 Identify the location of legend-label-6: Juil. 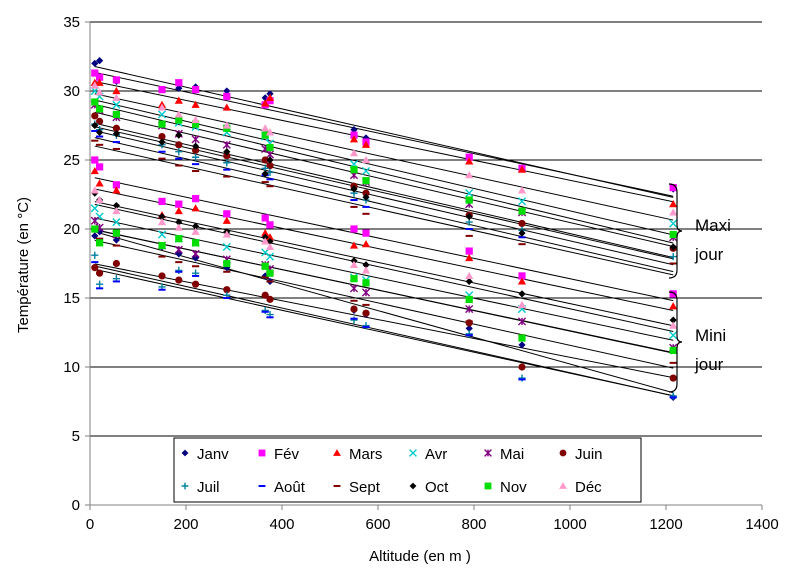
(208, 487).